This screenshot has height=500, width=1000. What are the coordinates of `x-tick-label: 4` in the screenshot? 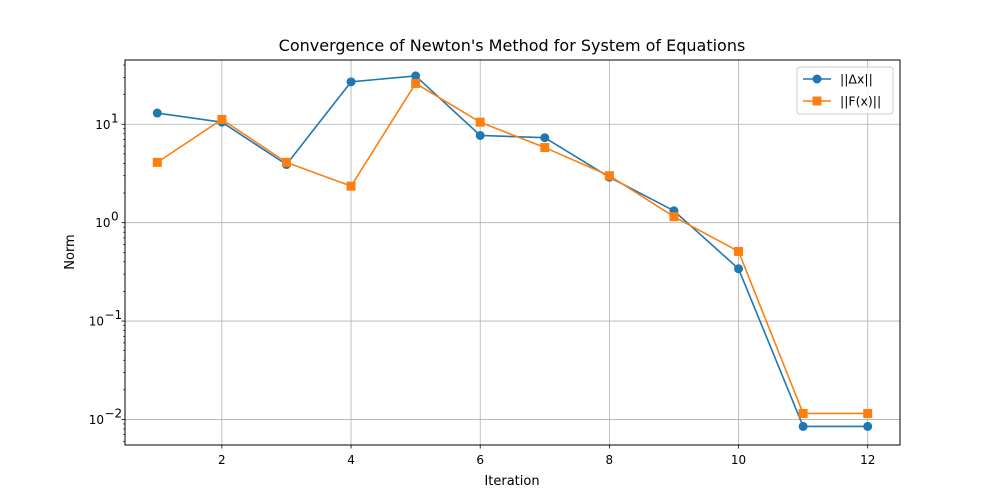 It's located at (351, 460).